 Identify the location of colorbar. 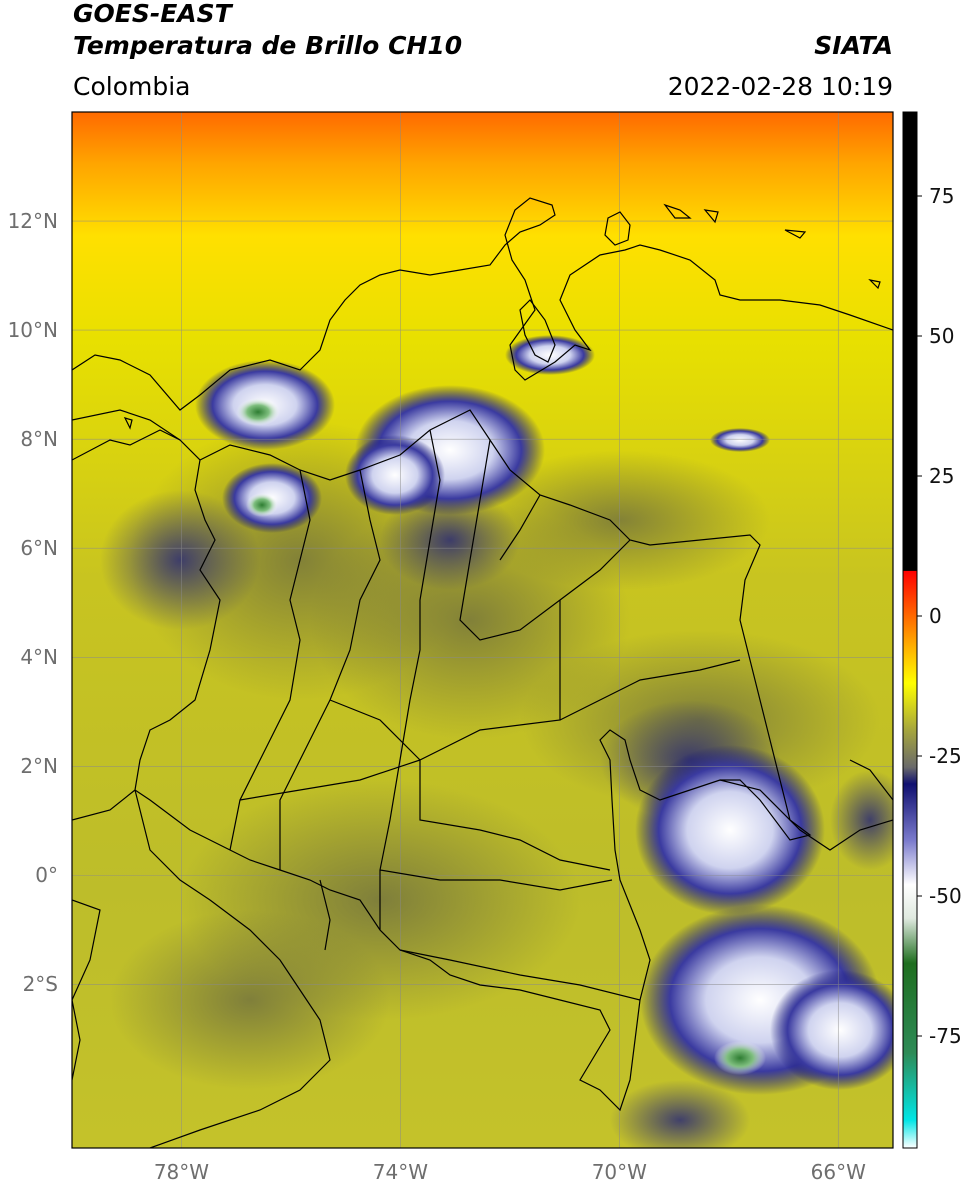
(910, 630).